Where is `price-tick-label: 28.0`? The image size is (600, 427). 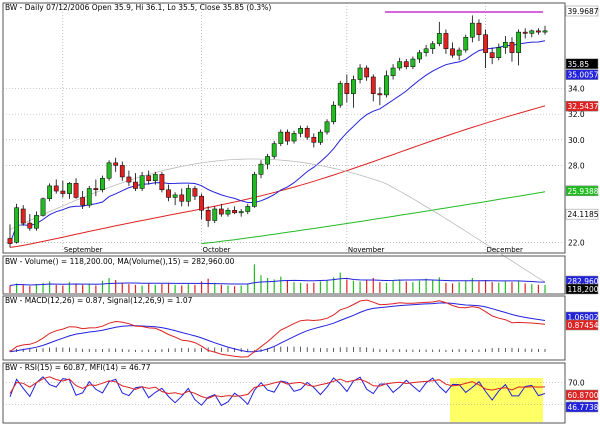 price-tick-label: 28.0 is located at coordinates (576, 165).